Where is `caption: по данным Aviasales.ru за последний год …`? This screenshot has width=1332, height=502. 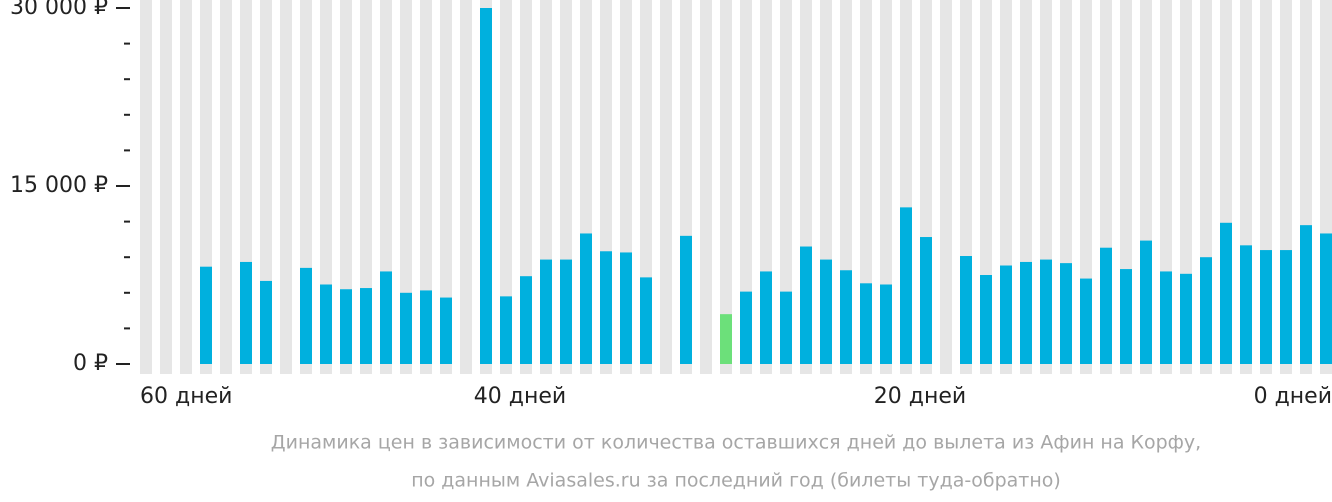
caption: по данным Aviasales.ru за последний год … is located at coordinates (736, 481).